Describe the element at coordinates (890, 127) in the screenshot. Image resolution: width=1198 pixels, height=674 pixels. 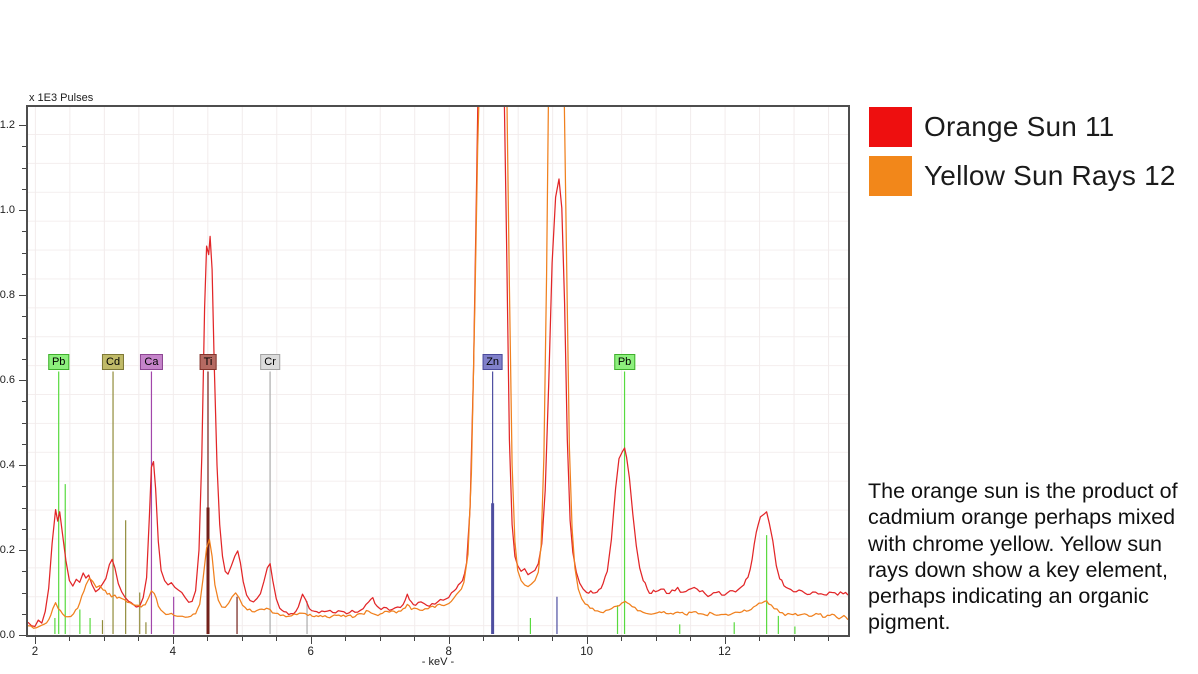
I see `legend-swatch-red-icon` at that location.